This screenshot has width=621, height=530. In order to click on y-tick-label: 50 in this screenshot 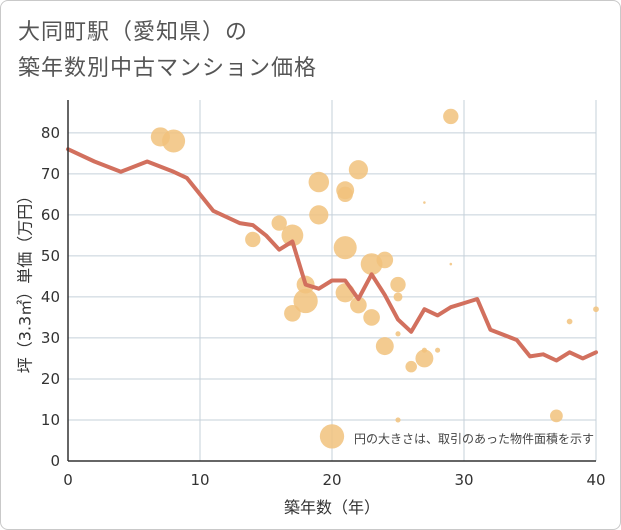, I will do `click(50, 256)`.